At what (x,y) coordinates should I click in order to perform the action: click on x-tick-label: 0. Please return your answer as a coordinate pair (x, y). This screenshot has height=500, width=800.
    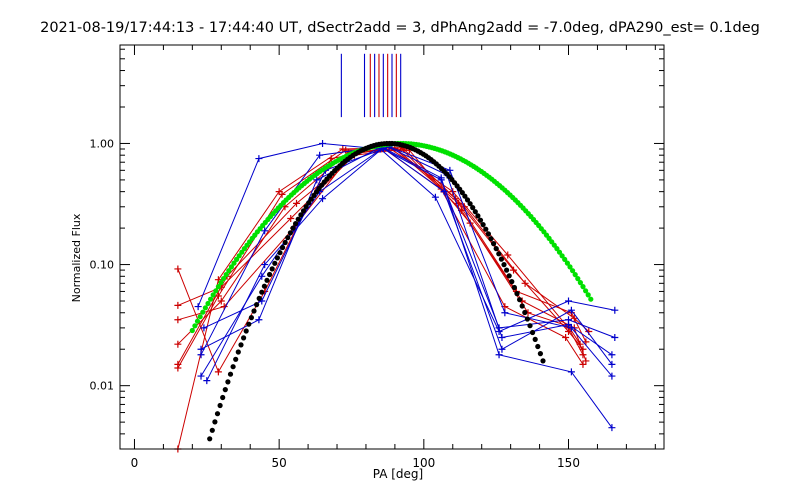
    Looking at the image, I should click on (135, 463).